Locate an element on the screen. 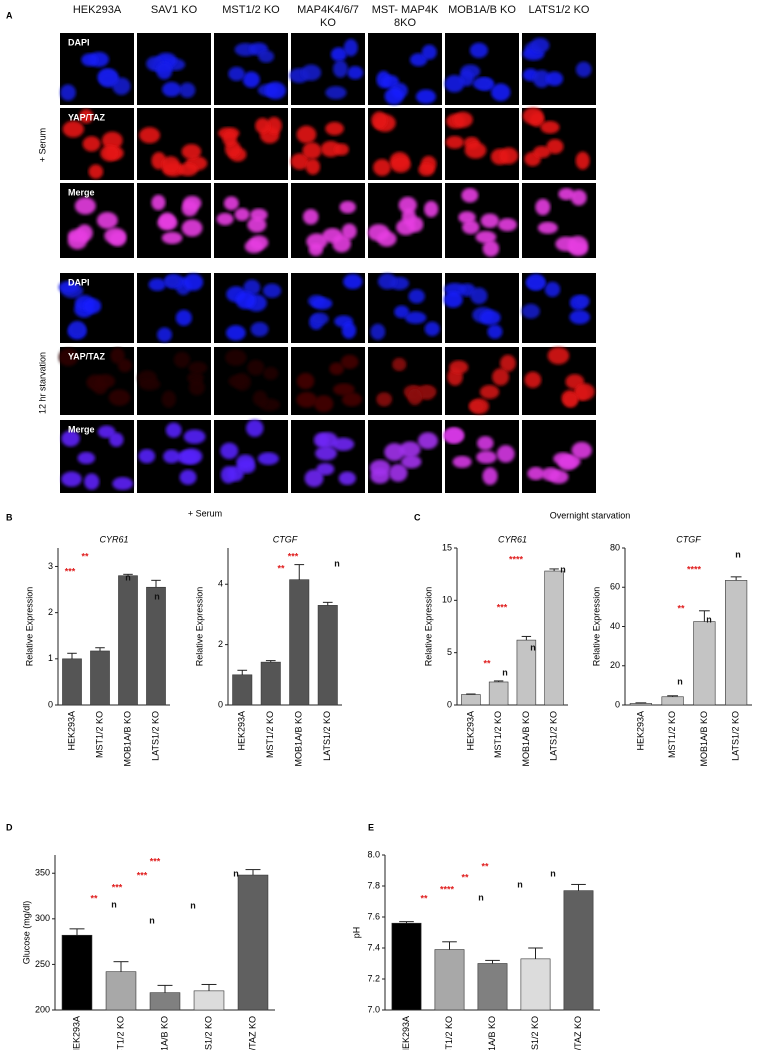 The width and height of the screenshot is (757, 1050). column-header: MOB1A/B KO is located at coordinates (482, 10).